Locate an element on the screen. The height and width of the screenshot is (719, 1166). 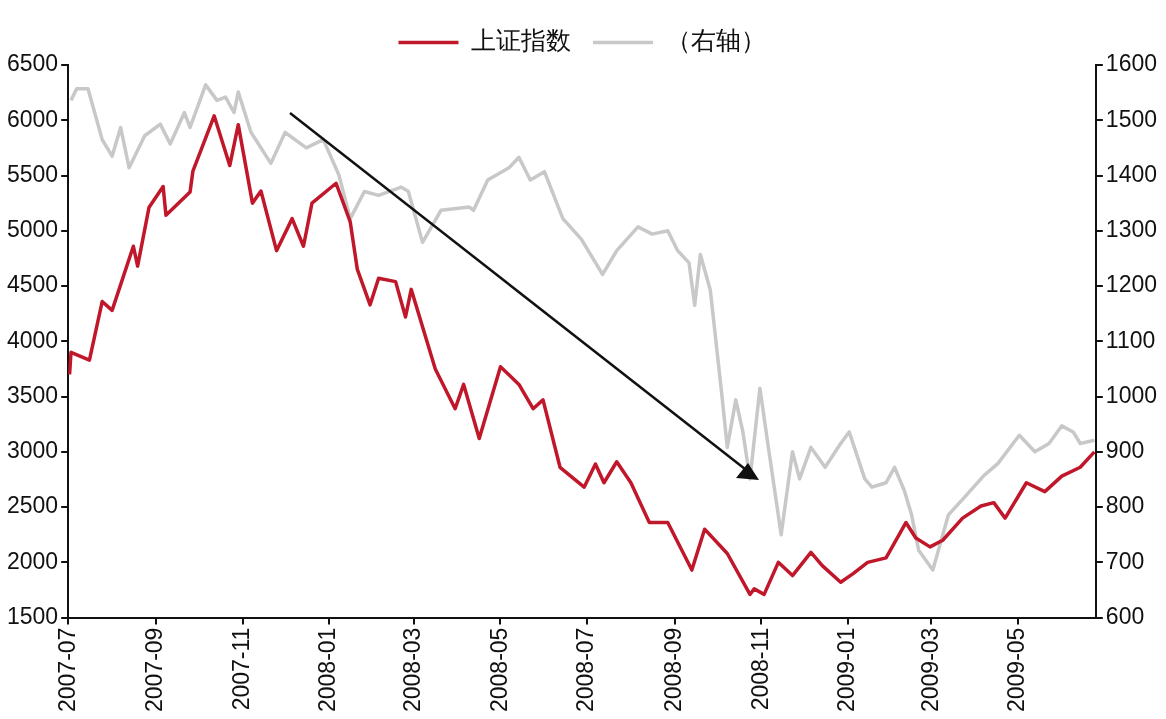
x-tick-label: 2008-03 is located at coordinates (412, 670).